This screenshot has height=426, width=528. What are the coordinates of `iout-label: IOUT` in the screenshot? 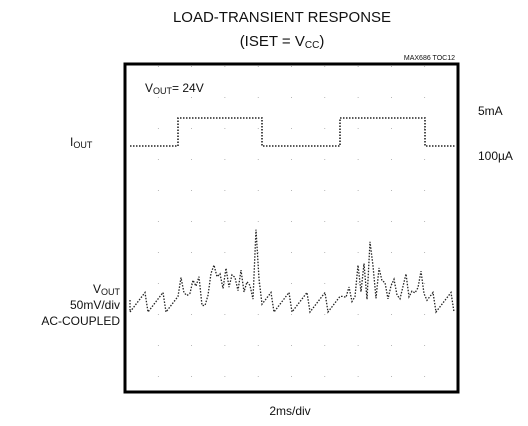 It's located at (81, 142).